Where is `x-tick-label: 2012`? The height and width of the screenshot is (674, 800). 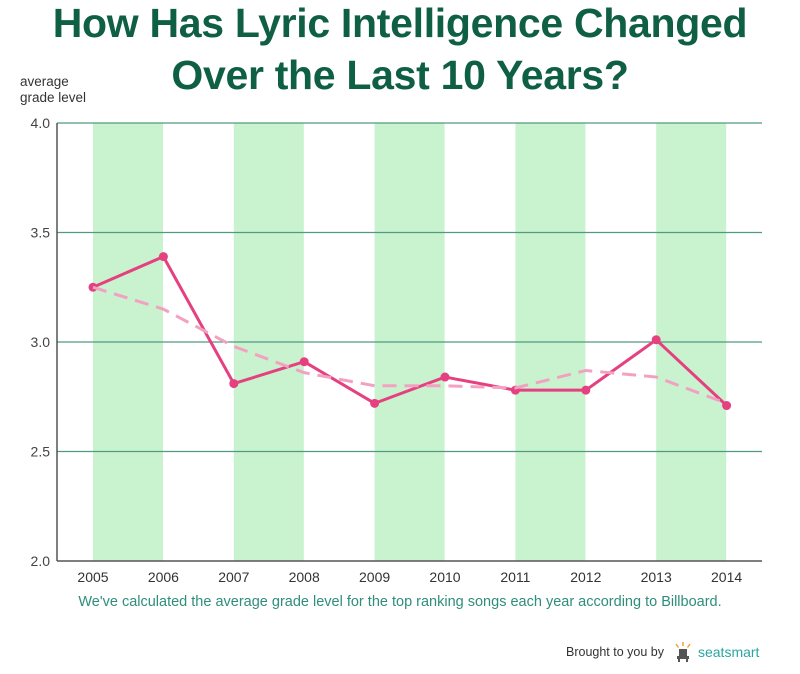 x-tick-label: 2012 is located at coordinates (585, 577).